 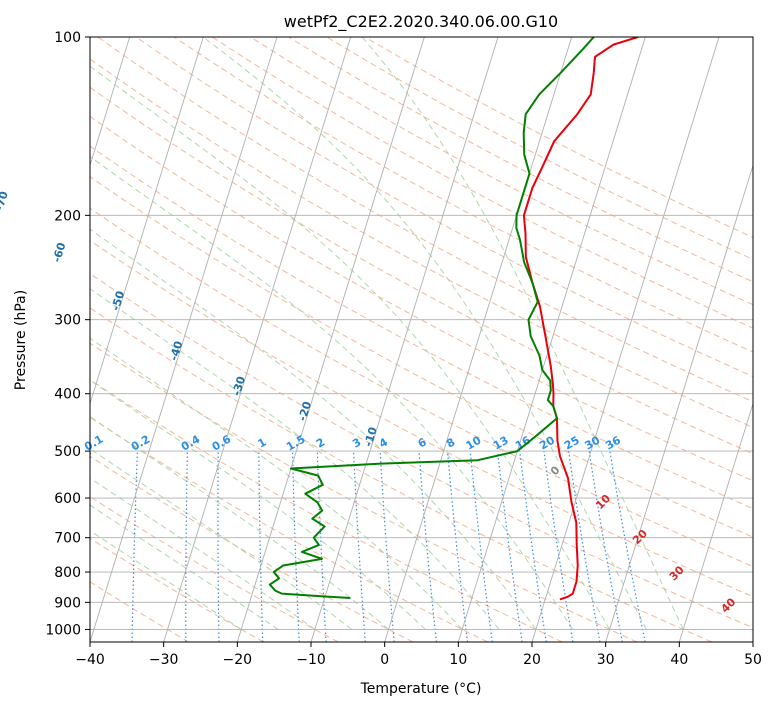 I want to click on temperature-profile, so click(x=580, y=319).